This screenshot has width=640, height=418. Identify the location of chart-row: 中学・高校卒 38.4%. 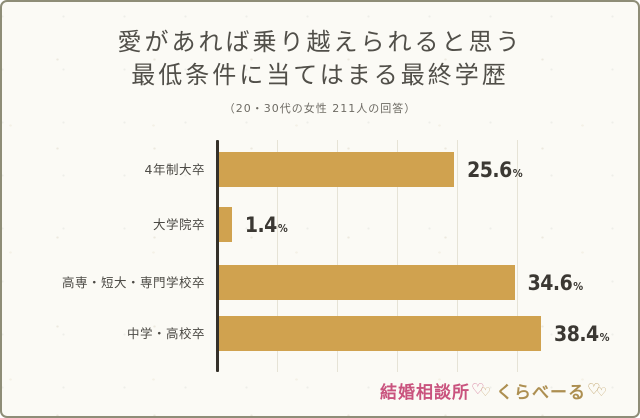
(336, 333).